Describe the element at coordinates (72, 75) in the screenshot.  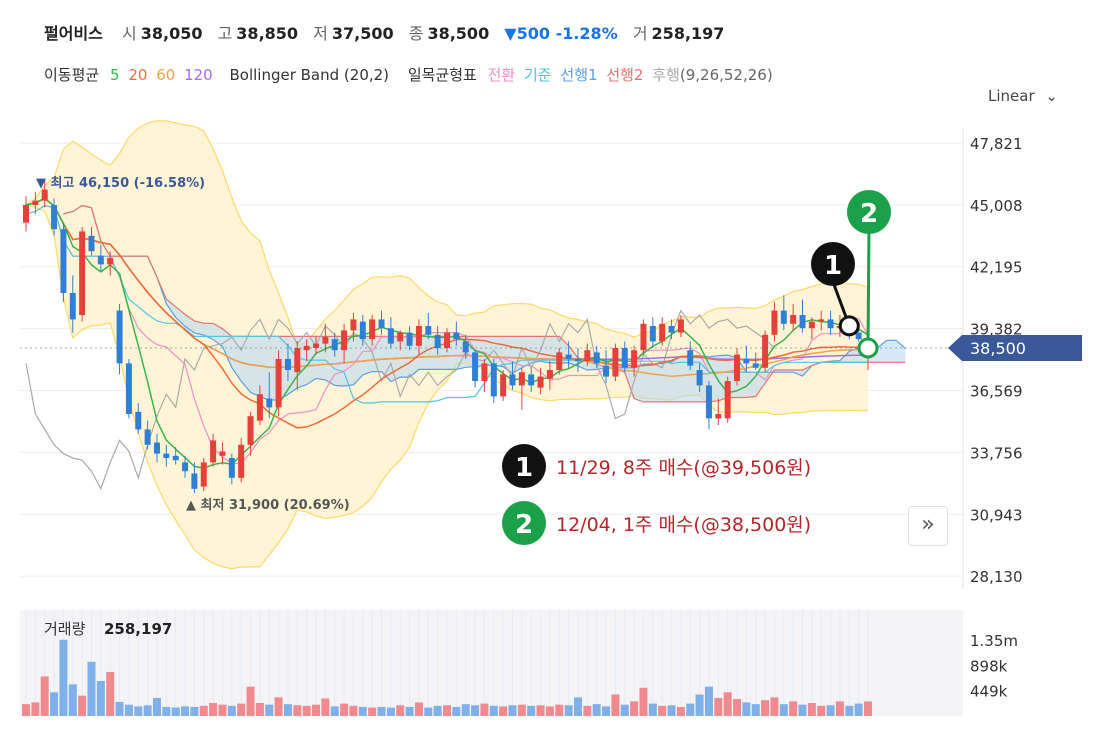
I see `ma-label: 이동평균` at that location.